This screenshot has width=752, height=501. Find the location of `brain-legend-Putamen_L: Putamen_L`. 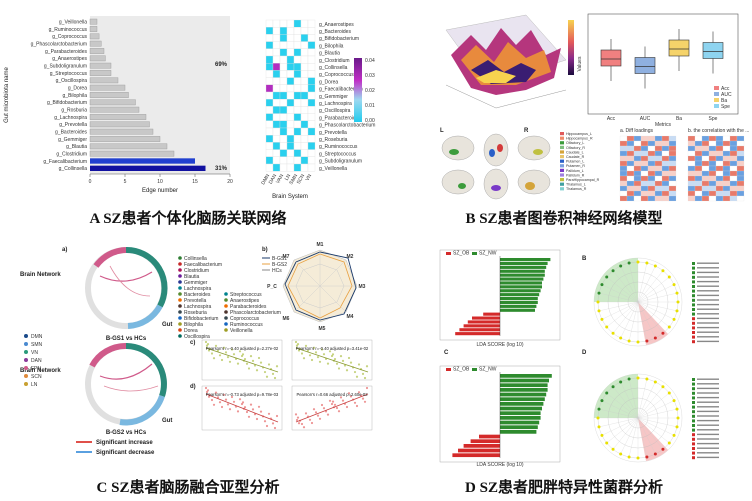

brain-legend-Putamen_L: Putamen_L is located at coordinates (575, 162).